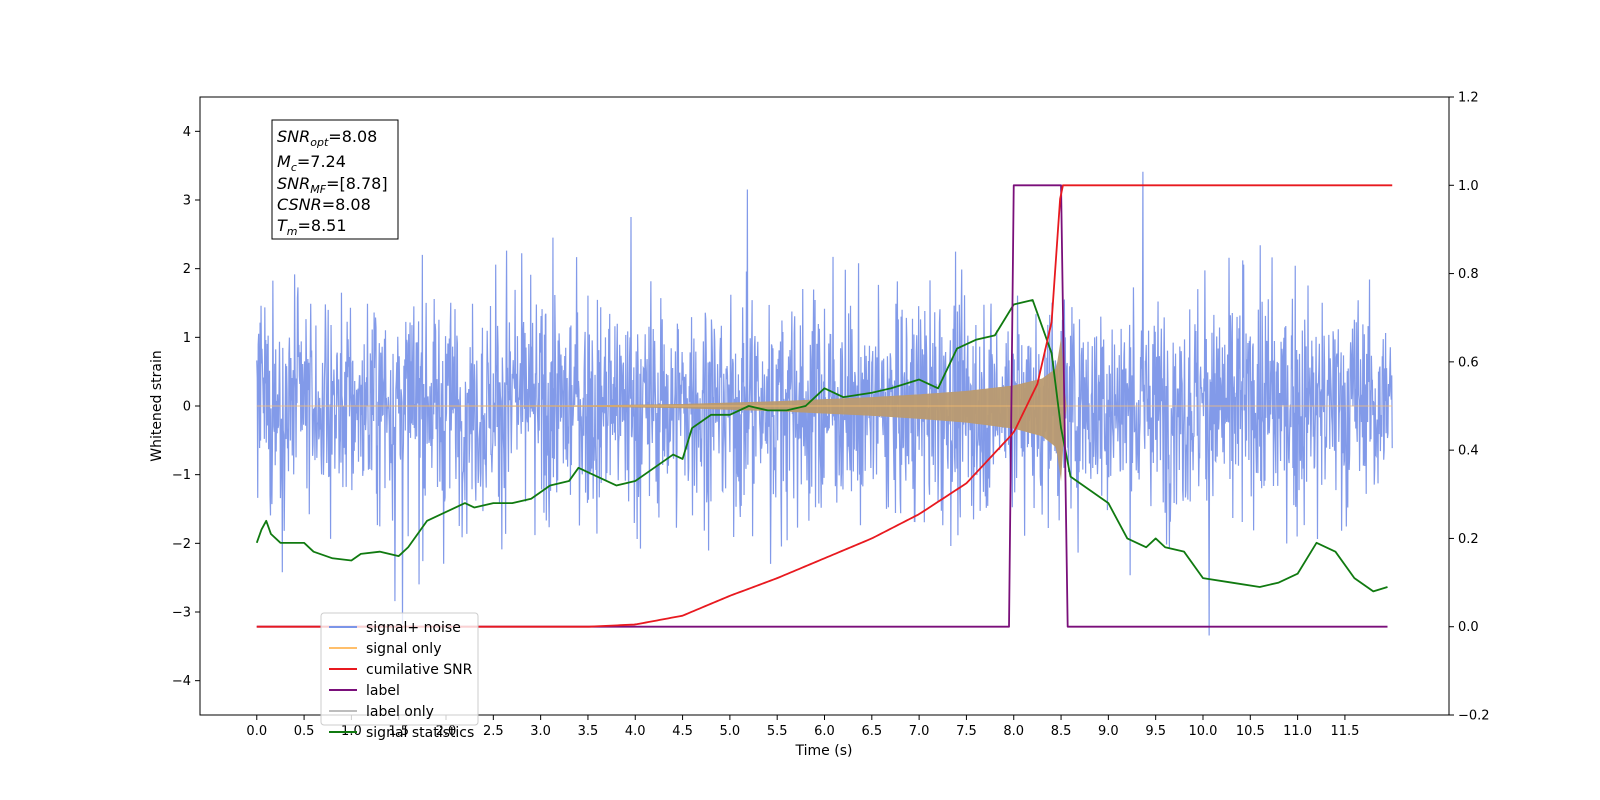 The height and width of the screenshot is (800, 1600). I want to click on signal-only-band, so click(824, 409).